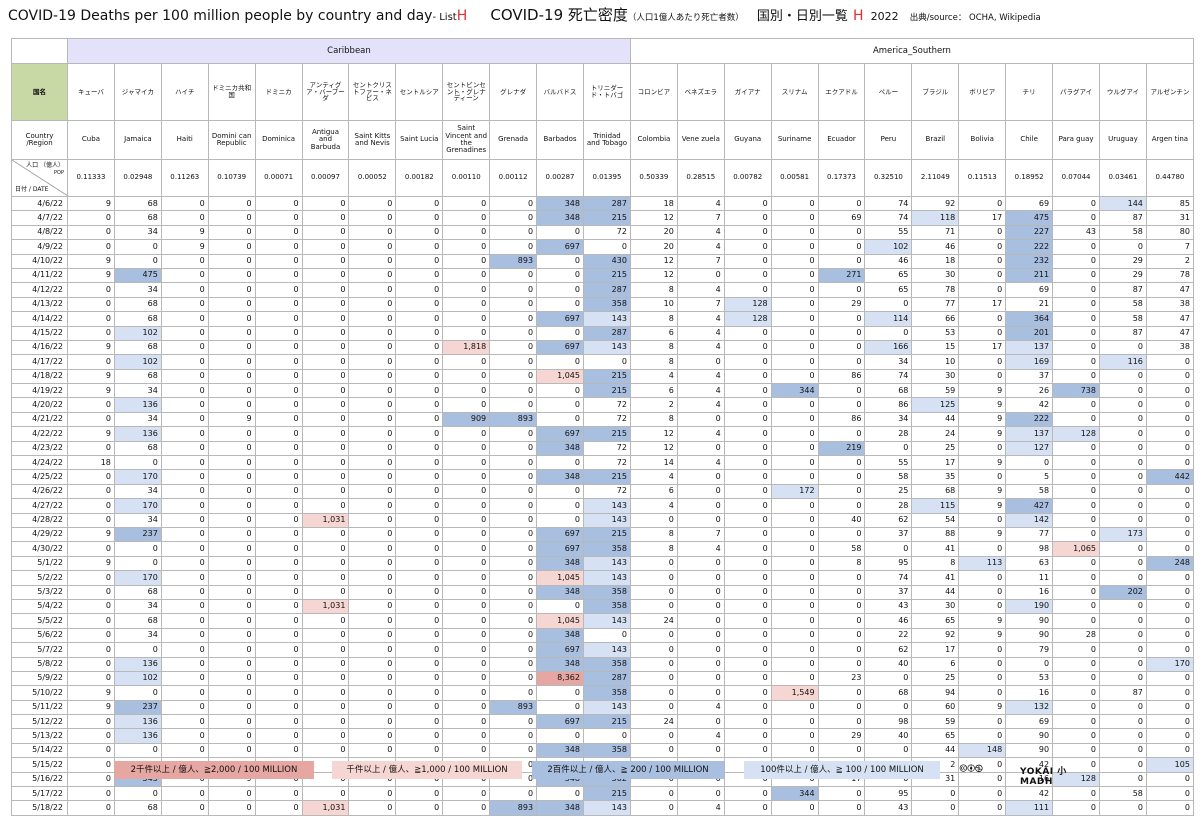  Describe the element at coordinates (39, 765) in the screenshot. I see `date-cell: 5/15/22` at that location.